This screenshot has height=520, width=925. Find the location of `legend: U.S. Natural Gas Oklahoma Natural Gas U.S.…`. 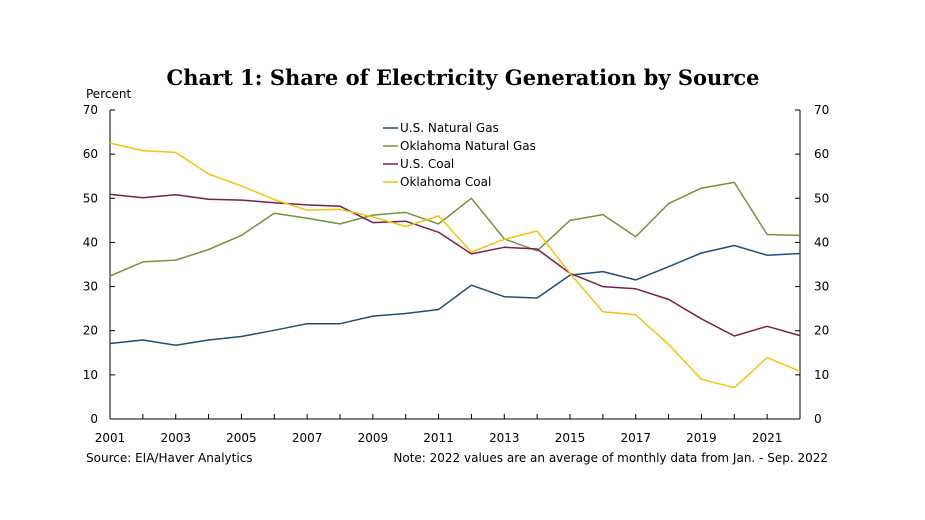

legend: U.S. Natural Gas Oklahoma Natural Gas U.S.… is located at coordinates (459, 155).